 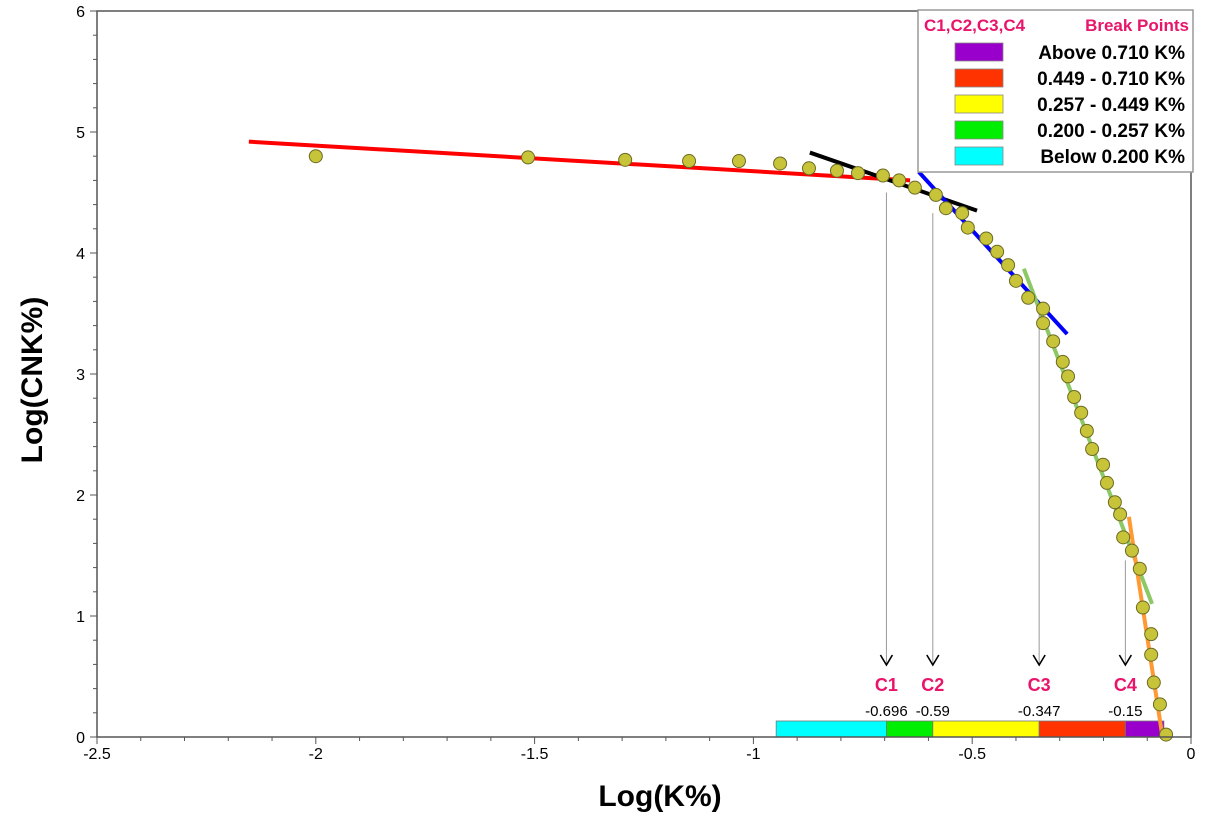 What do you see at coordinates (1111, 79) in the screenshot?
I see `legend-label: 0.449 - 0.710 K%` at bounding box center [1111, 79].